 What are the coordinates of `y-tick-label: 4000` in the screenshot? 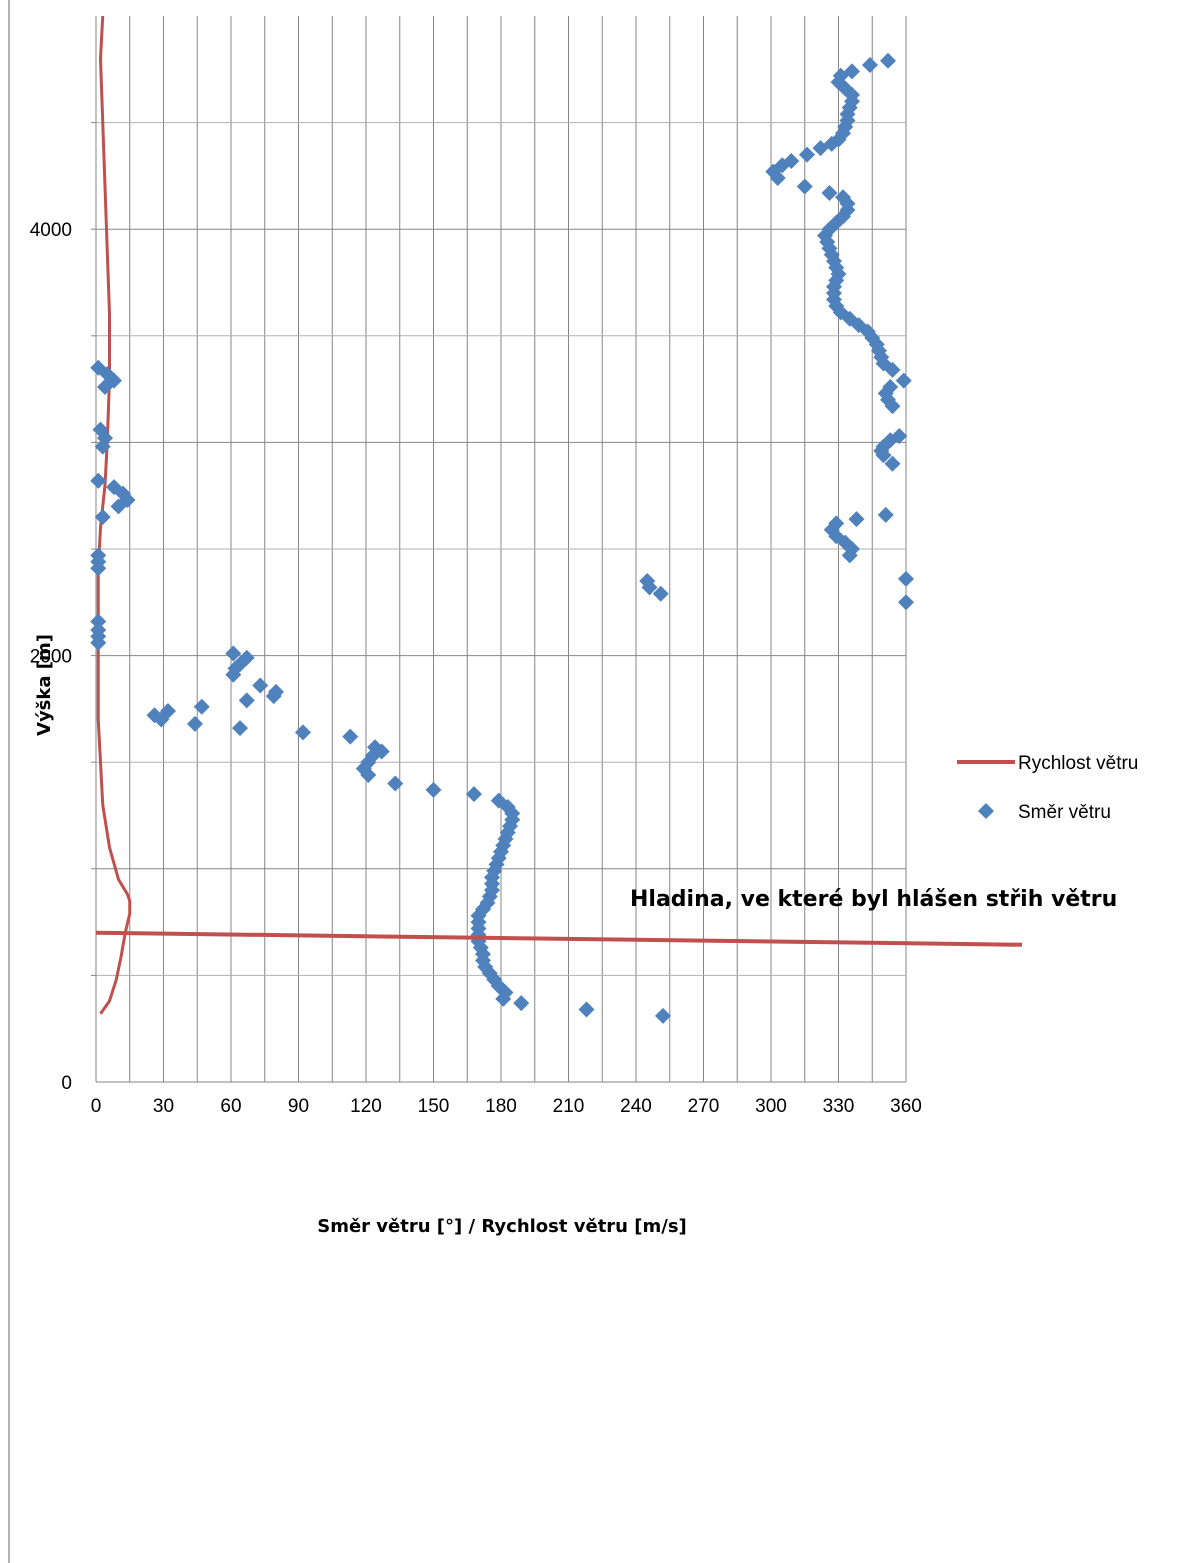 It's located at (51, 230).